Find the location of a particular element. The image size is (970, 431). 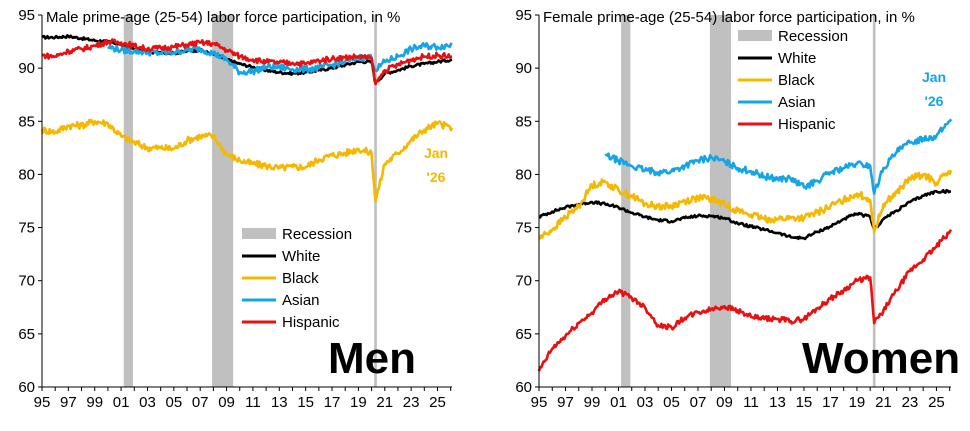

panel-label: Men is located at coordinates (372, 358).